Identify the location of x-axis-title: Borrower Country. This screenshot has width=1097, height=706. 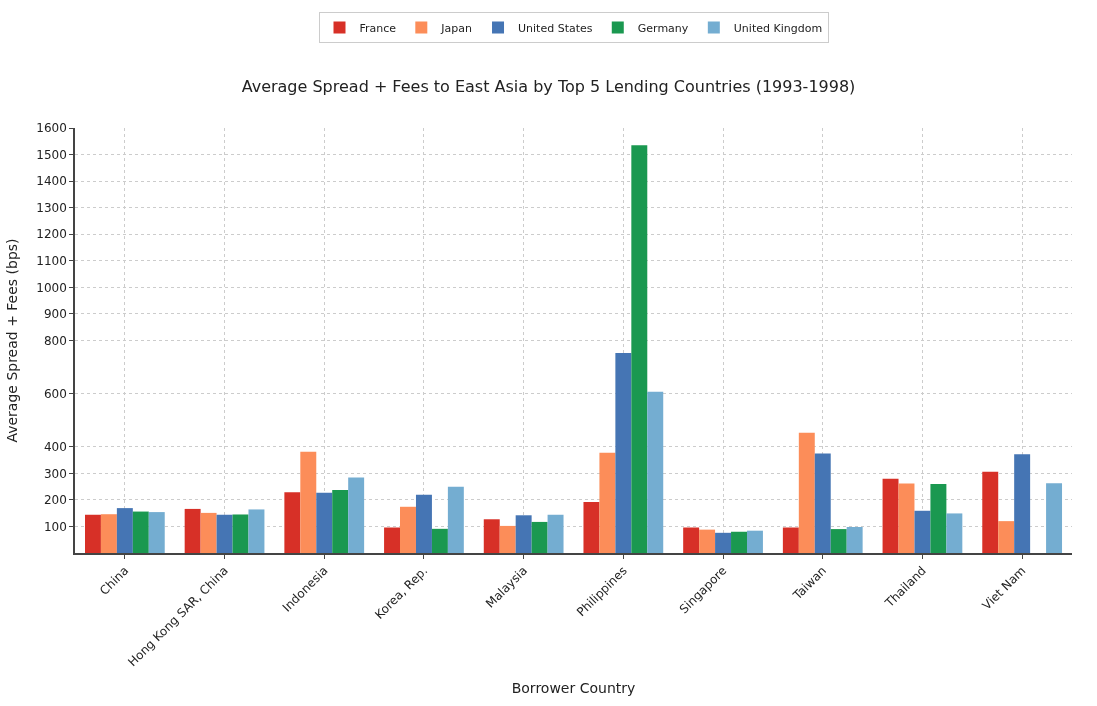
(573, 688).